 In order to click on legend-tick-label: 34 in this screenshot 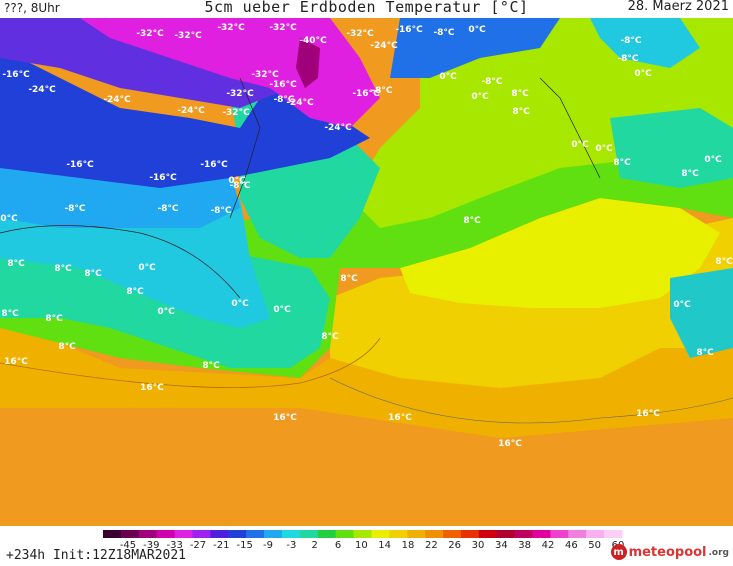, I will do `click(501, 545)`.